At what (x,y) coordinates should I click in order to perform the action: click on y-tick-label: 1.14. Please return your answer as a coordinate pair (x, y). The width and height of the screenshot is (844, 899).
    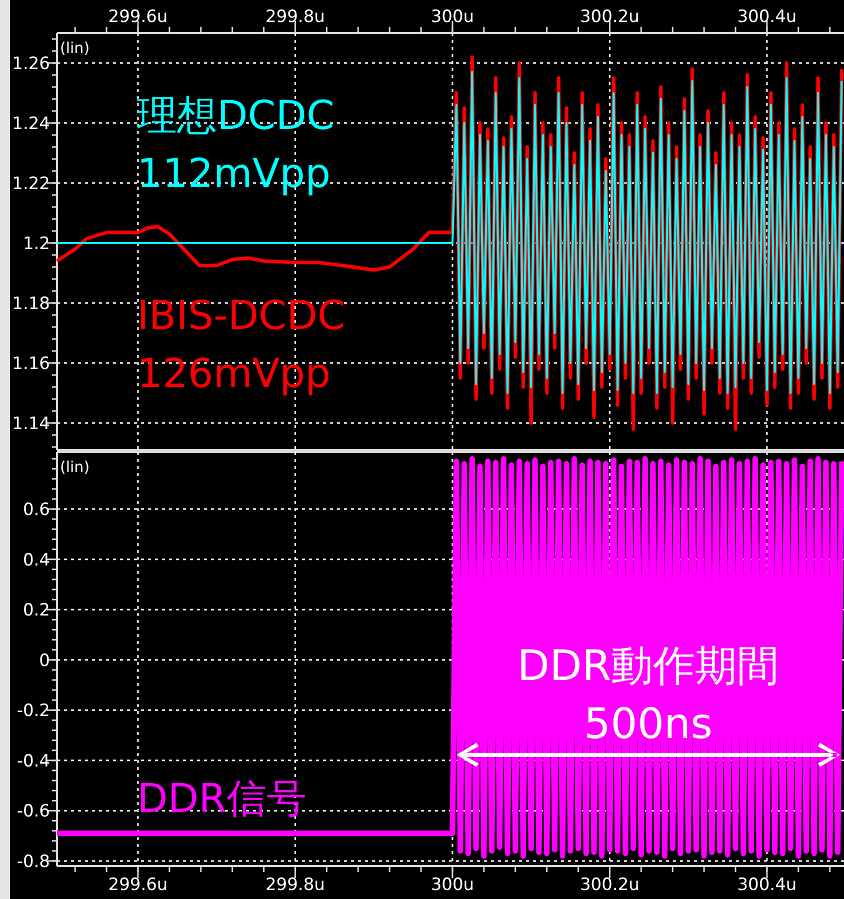
    Looking at the image, I should click on (31, 424).